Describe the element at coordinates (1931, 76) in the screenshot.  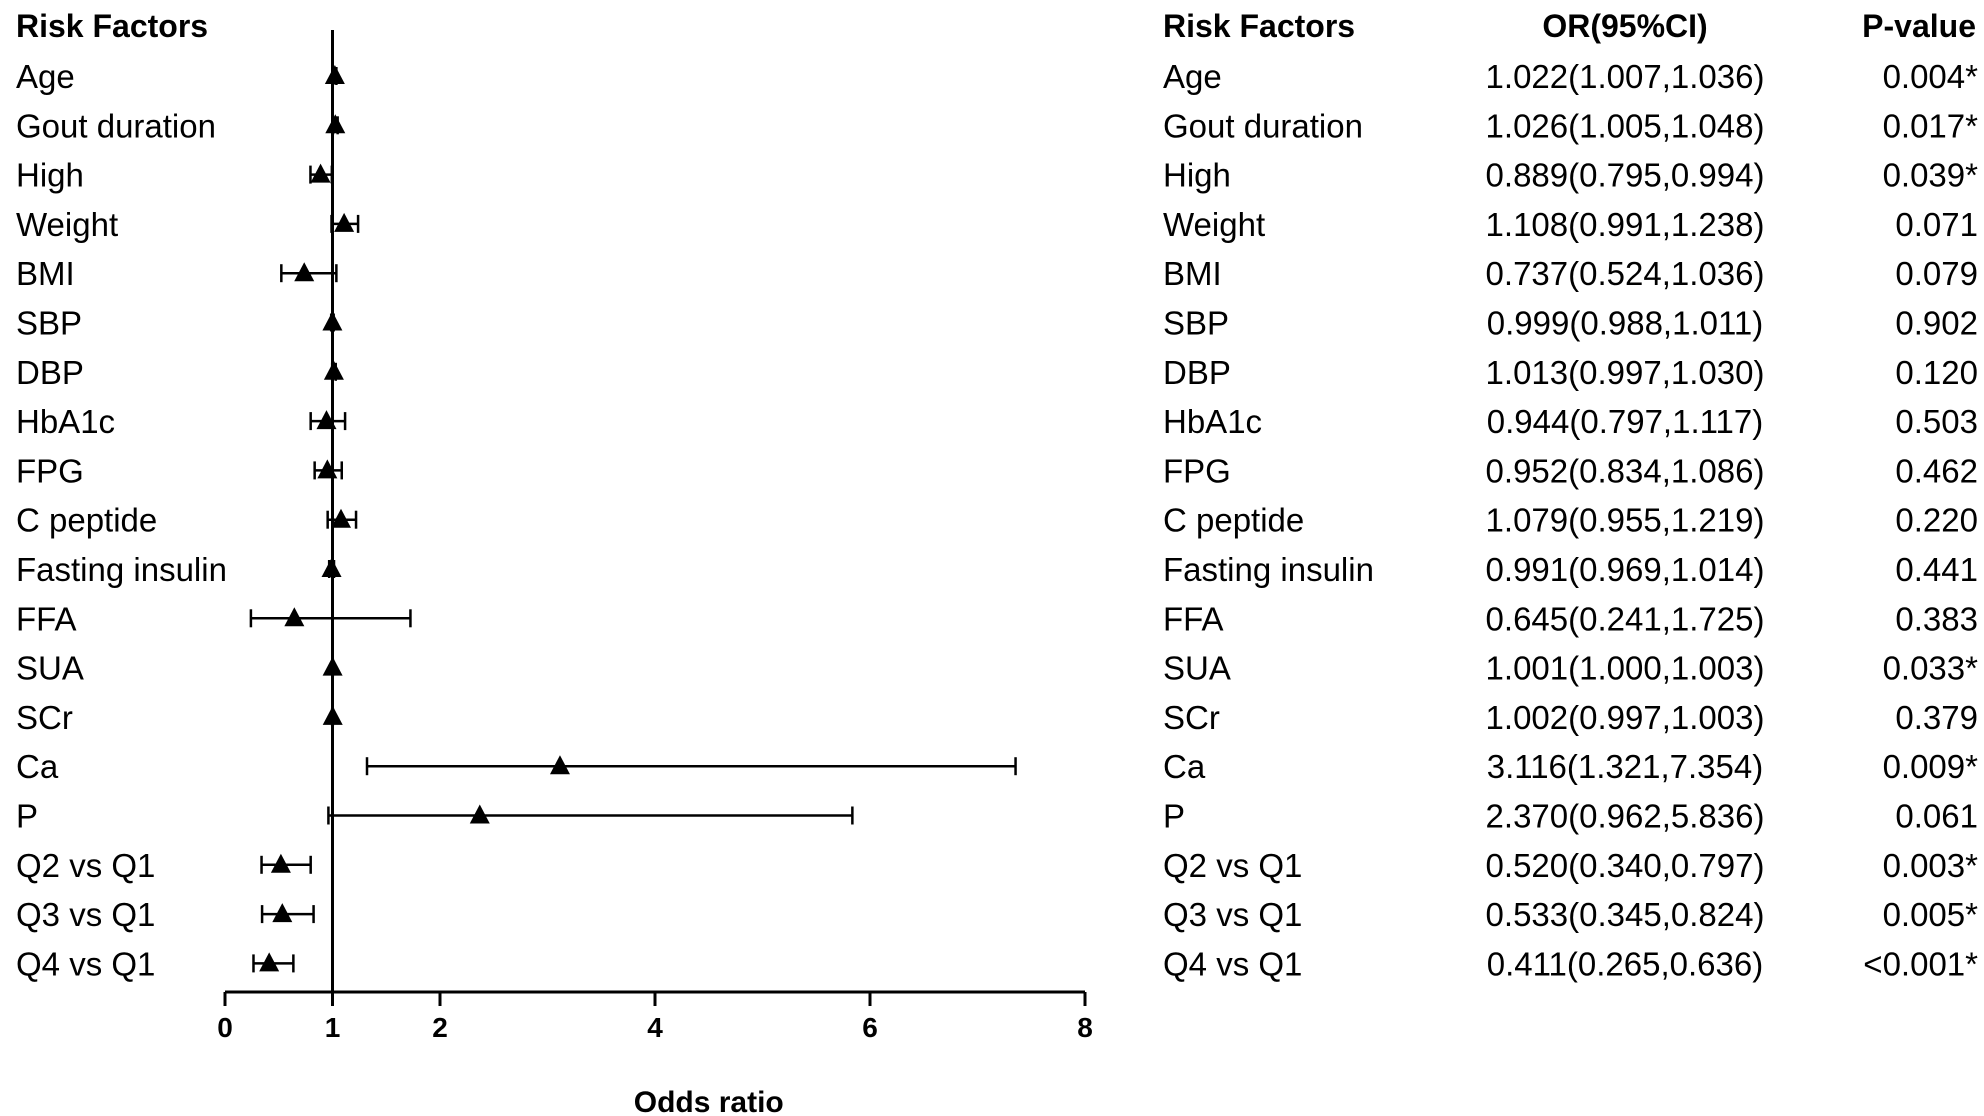
I see `p-value: 0.004*` at that location.